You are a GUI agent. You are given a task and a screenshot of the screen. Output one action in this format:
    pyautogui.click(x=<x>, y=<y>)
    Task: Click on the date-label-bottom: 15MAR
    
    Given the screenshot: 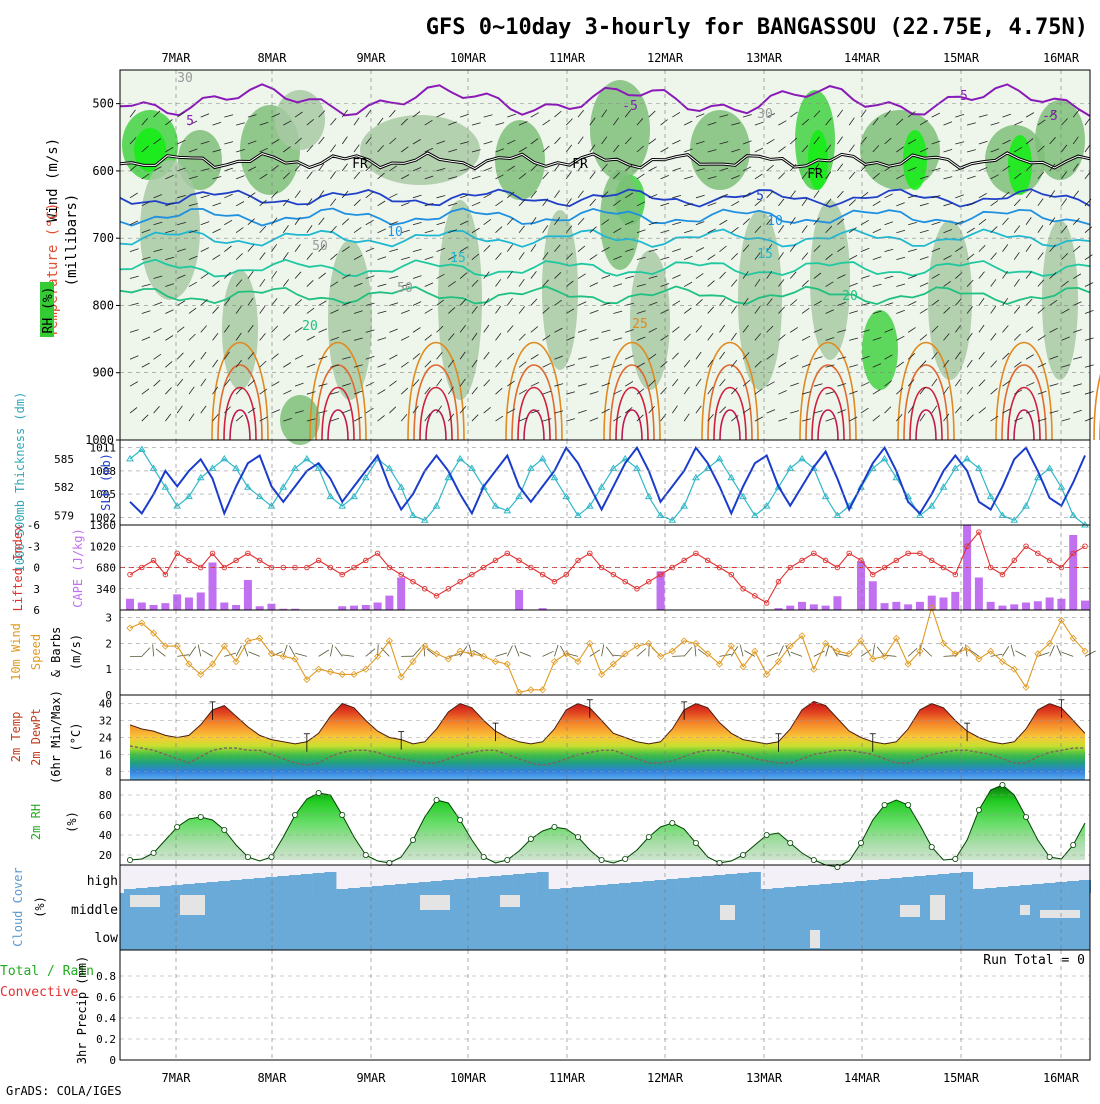 What is the action you would take?
    pyautogui.click(x=961, y=1078)
    